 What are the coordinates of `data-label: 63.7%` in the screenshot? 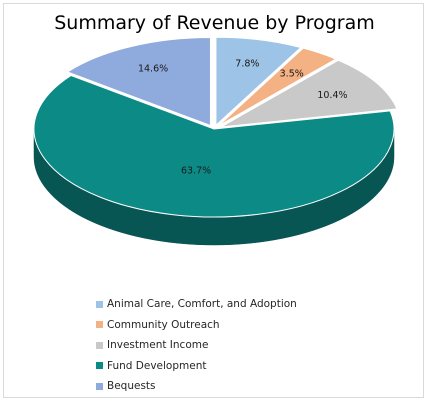 It's located at (196, 171).